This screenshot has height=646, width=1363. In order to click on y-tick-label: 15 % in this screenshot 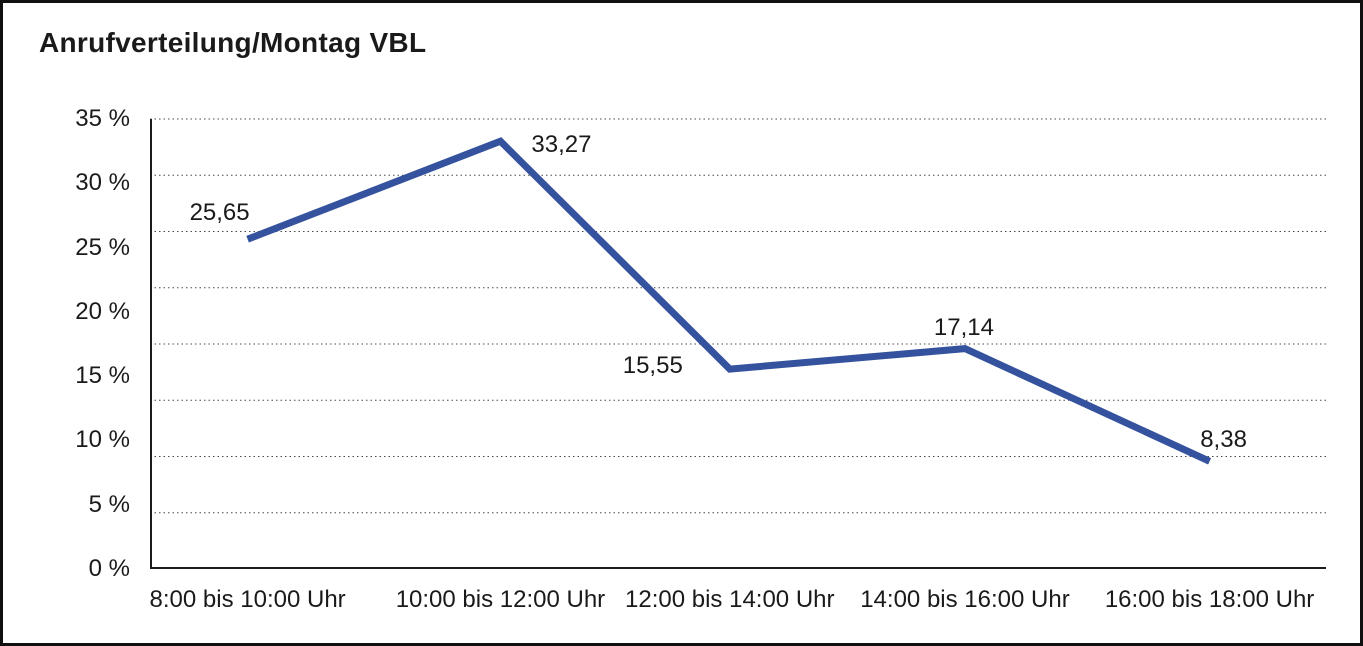, I will do `click(102, 376)`.